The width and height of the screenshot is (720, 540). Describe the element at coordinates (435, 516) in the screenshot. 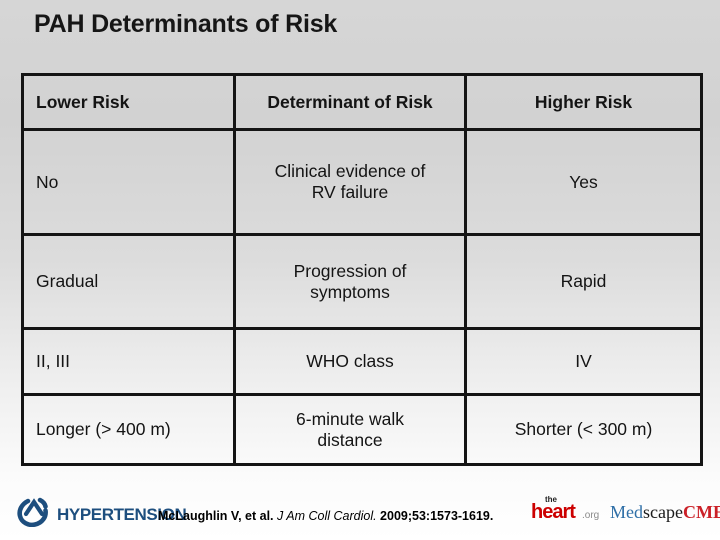

I see `citation-reference: 2009;53:1573-1619.` at that location.